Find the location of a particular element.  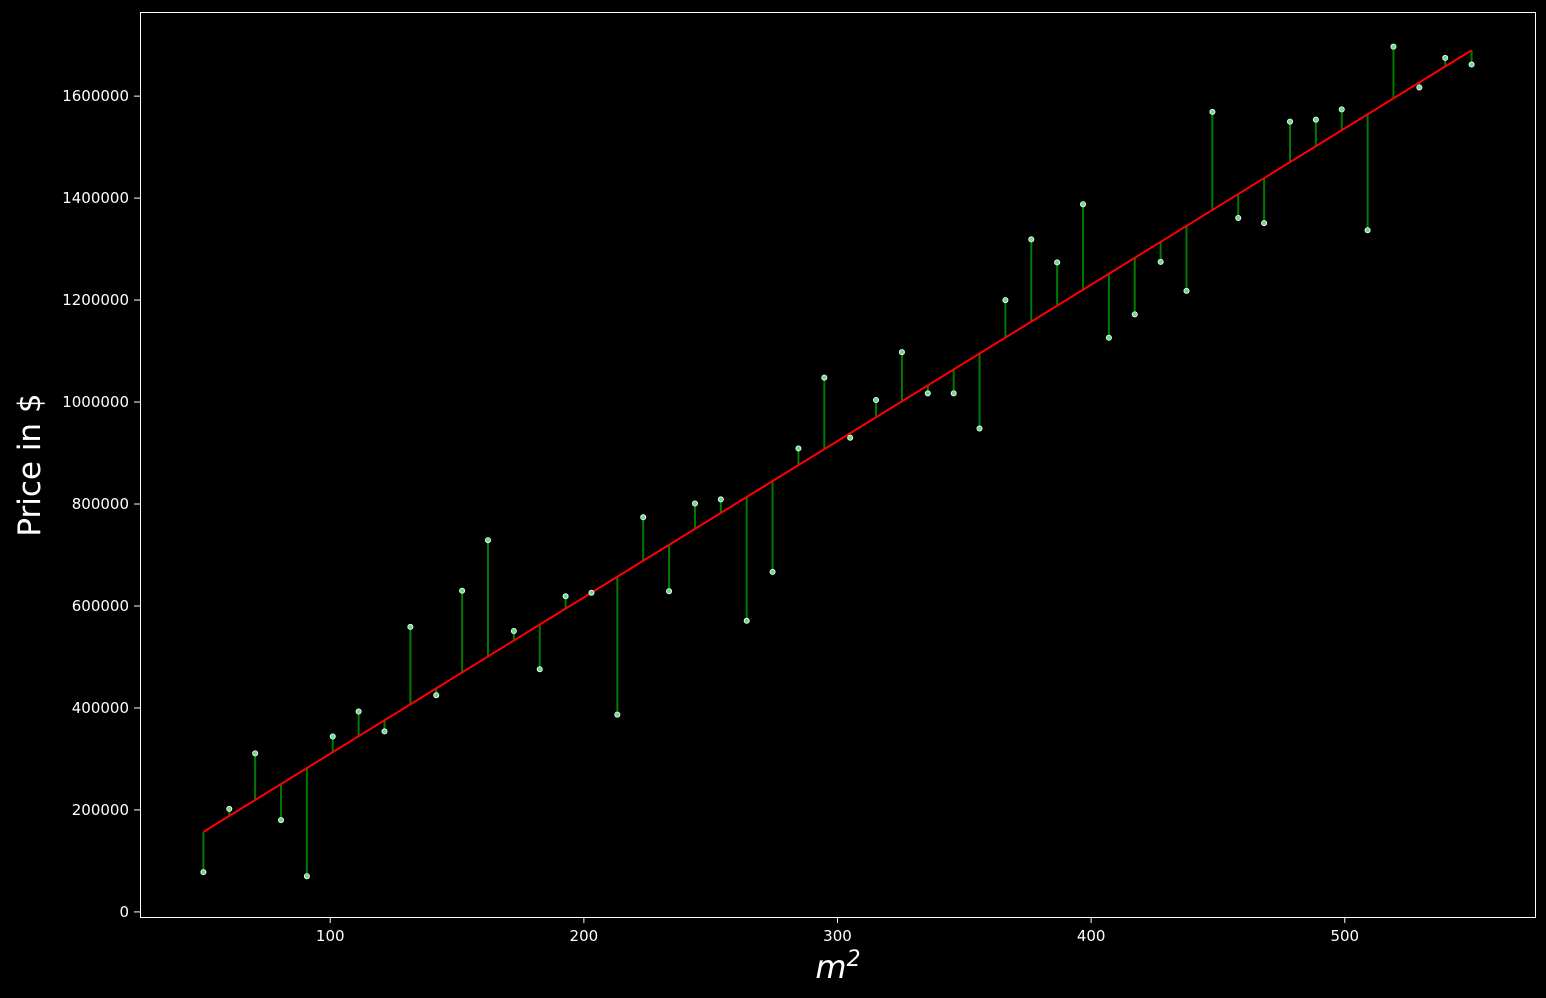

x-axis-label-exponent: 2 is located at coordinates (854, 959).